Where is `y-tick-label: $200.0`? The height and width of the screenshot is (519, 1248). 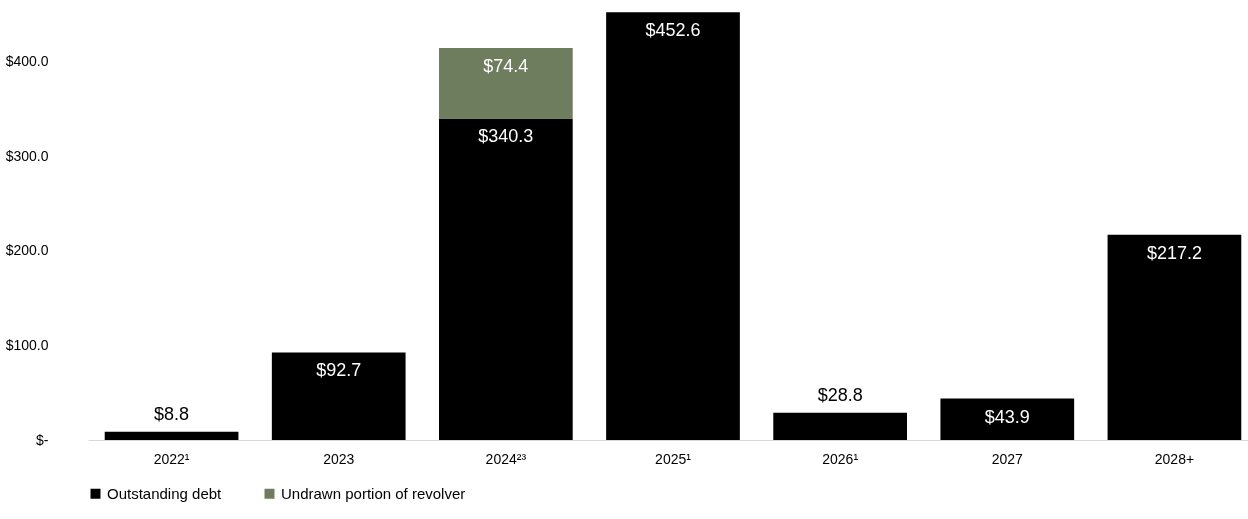
y-tick-label: $200.0 is located at coordinates (27, 250).